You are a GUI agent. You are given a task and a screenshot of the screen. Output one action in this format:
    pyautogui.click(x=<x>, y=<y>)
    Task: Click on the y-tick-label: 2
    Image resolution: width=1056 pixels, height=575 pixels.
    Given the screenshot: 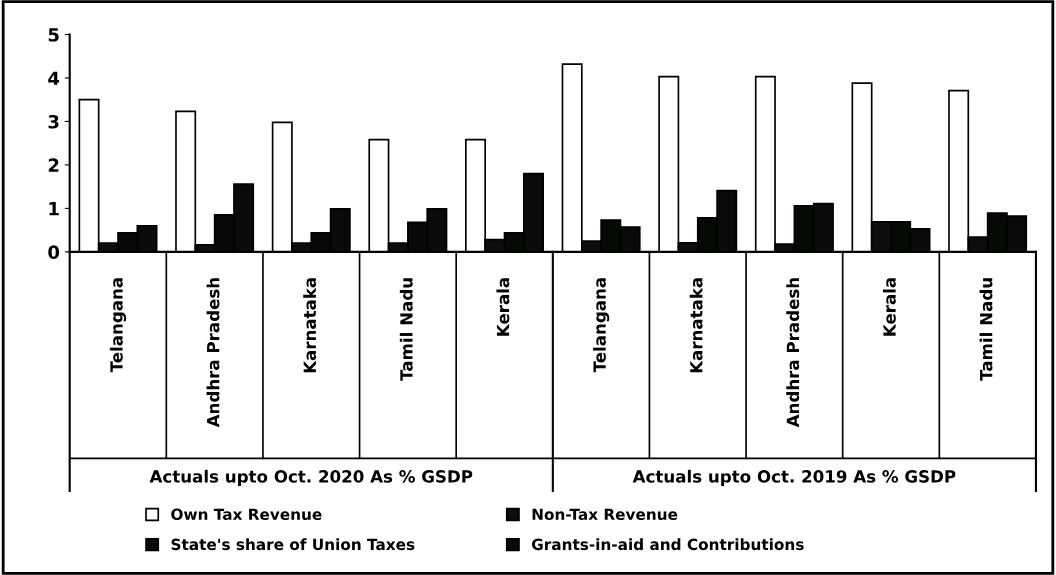 What is the action you would take?
    pyautogui.click(x=53, y=165)
    